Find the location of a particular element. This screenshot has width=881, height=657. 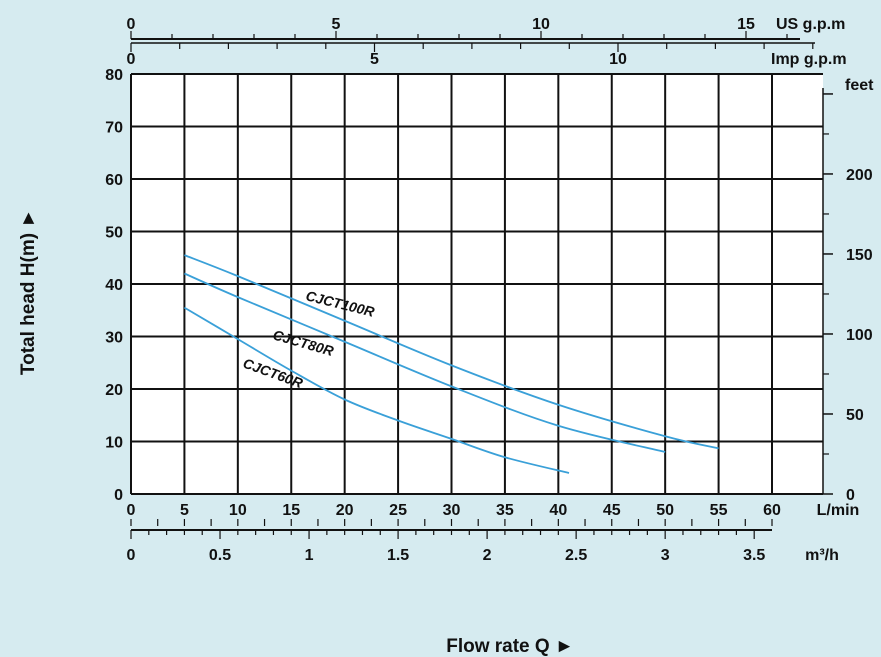

y-axis-label: Total head H(m) ► is located at coordinates (28, 292).